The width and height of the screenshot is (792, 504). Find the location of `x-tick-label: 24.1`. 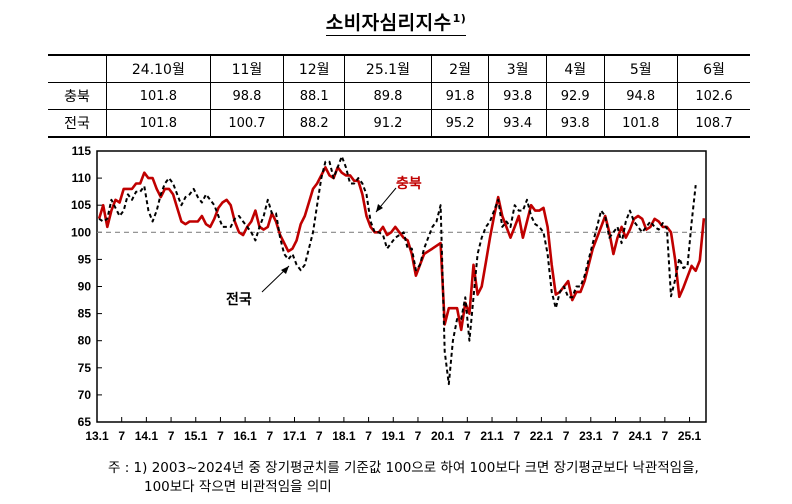

x-tick-label: 24.1 is located at coordinates (640, 436).